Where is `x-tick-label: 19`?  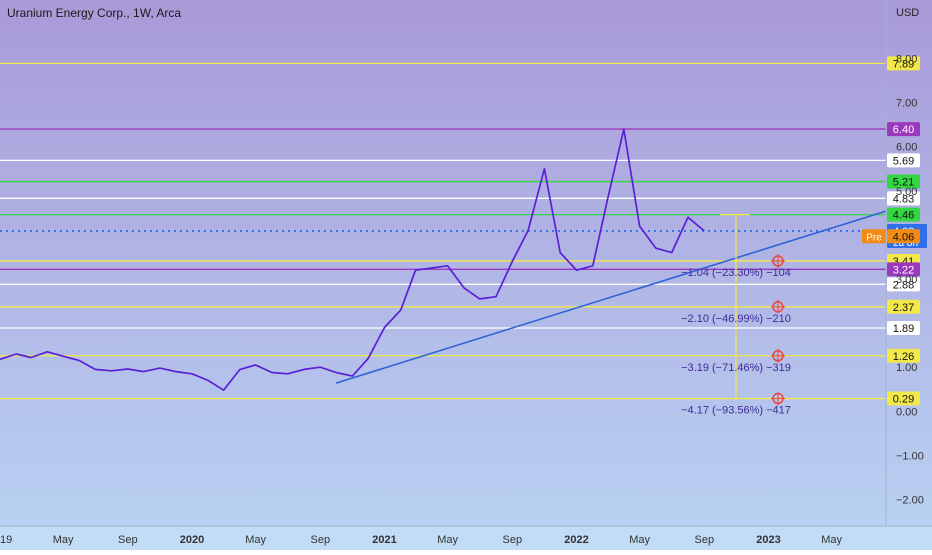 x-tick-label: 19 is located at coordinates (6, 540).